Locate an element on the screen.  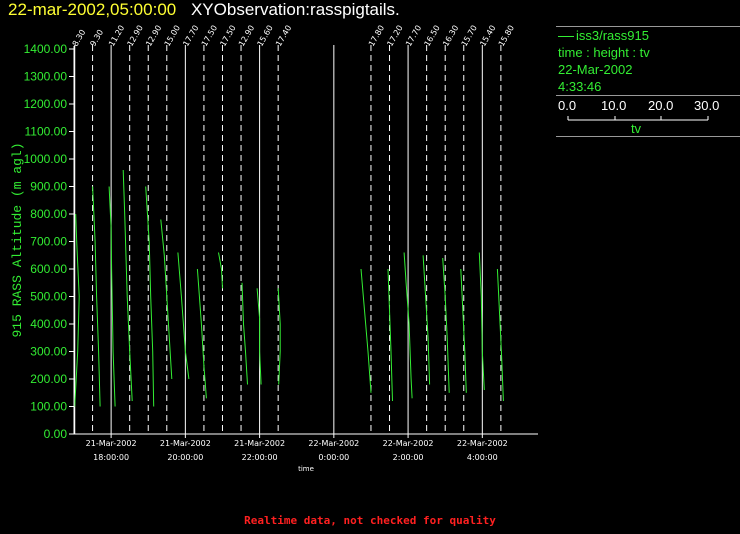
header-date: 22-mar-2002,05:00:00 is located at coordinates (92, 9).